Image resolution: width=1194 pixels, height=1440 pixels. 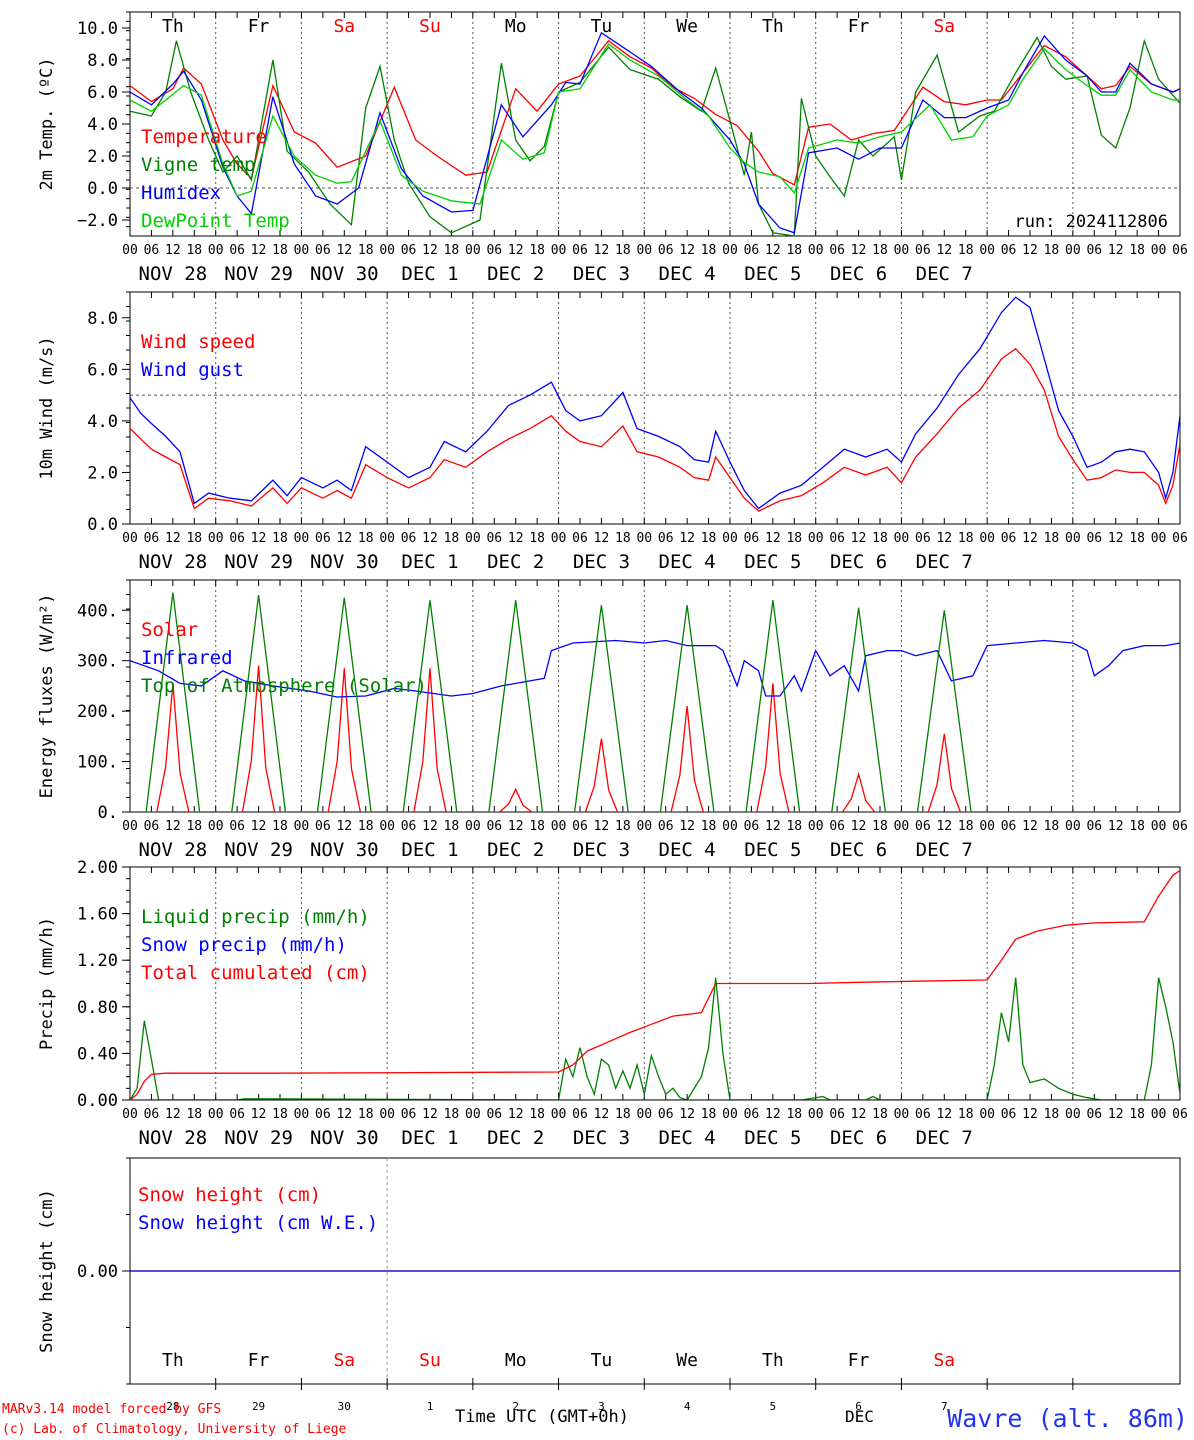 What do you see at coordinates (258, 274) in the screenshot?
I see `date-label: NOV 29` at bounding box center [258, 274].